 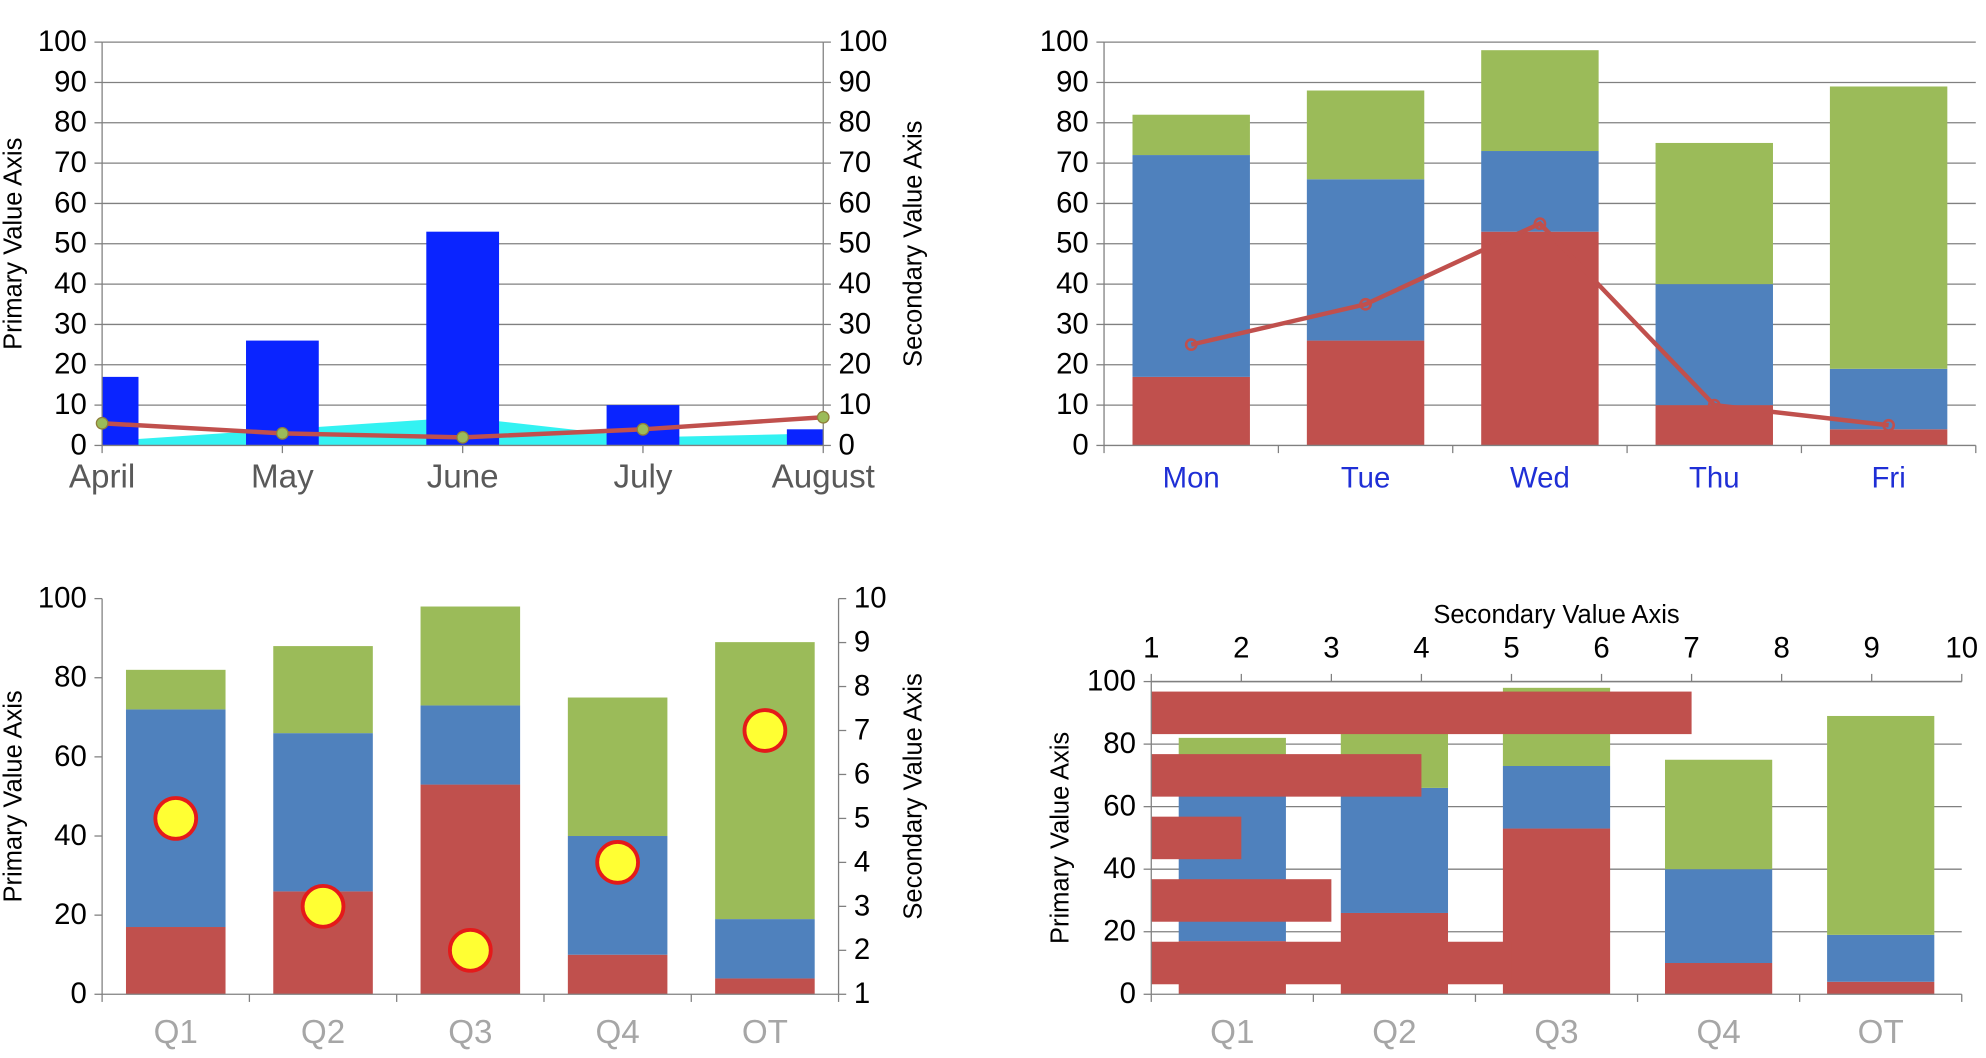 I want to click on c4-x-tick-label: OT, so click(x=1881, y=1032).